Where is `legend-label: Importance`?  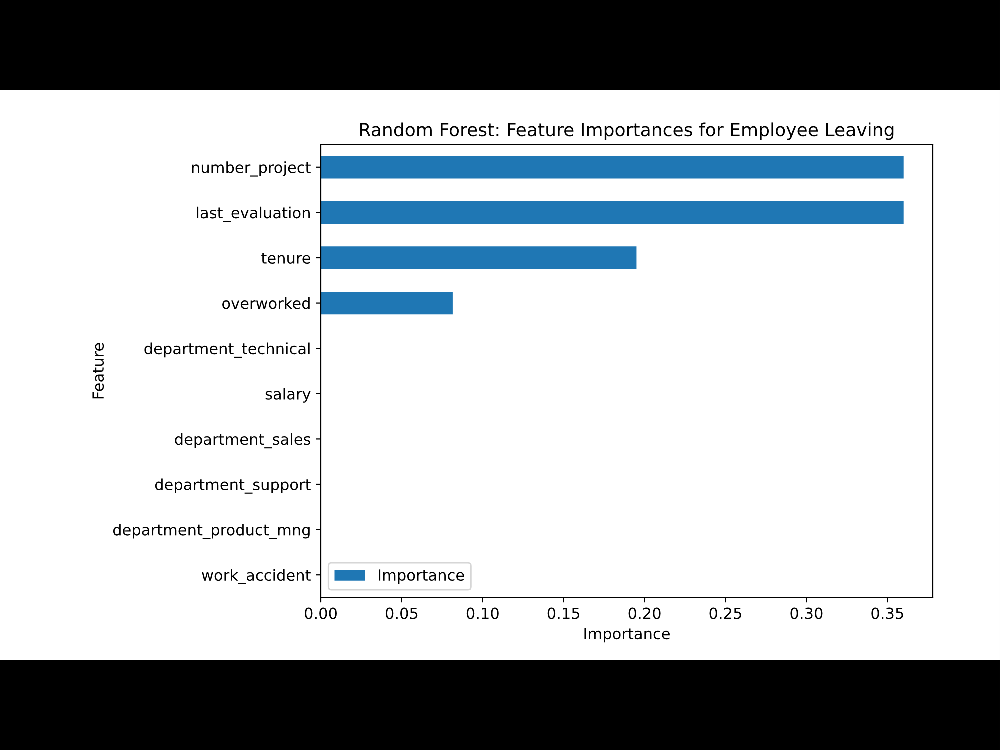 legend-label: Importance is located at coordinates (421, 577).